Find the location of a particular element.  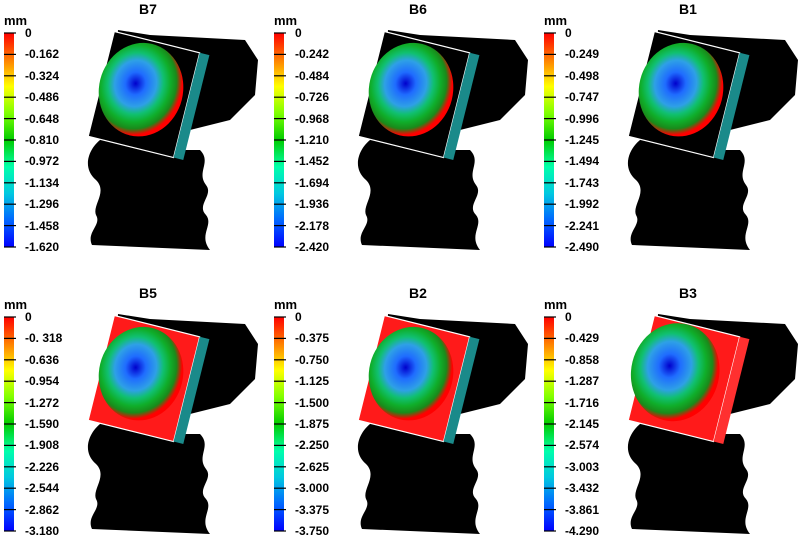

scale-tick-label: -1.500 is located at coordinates (312, 402).